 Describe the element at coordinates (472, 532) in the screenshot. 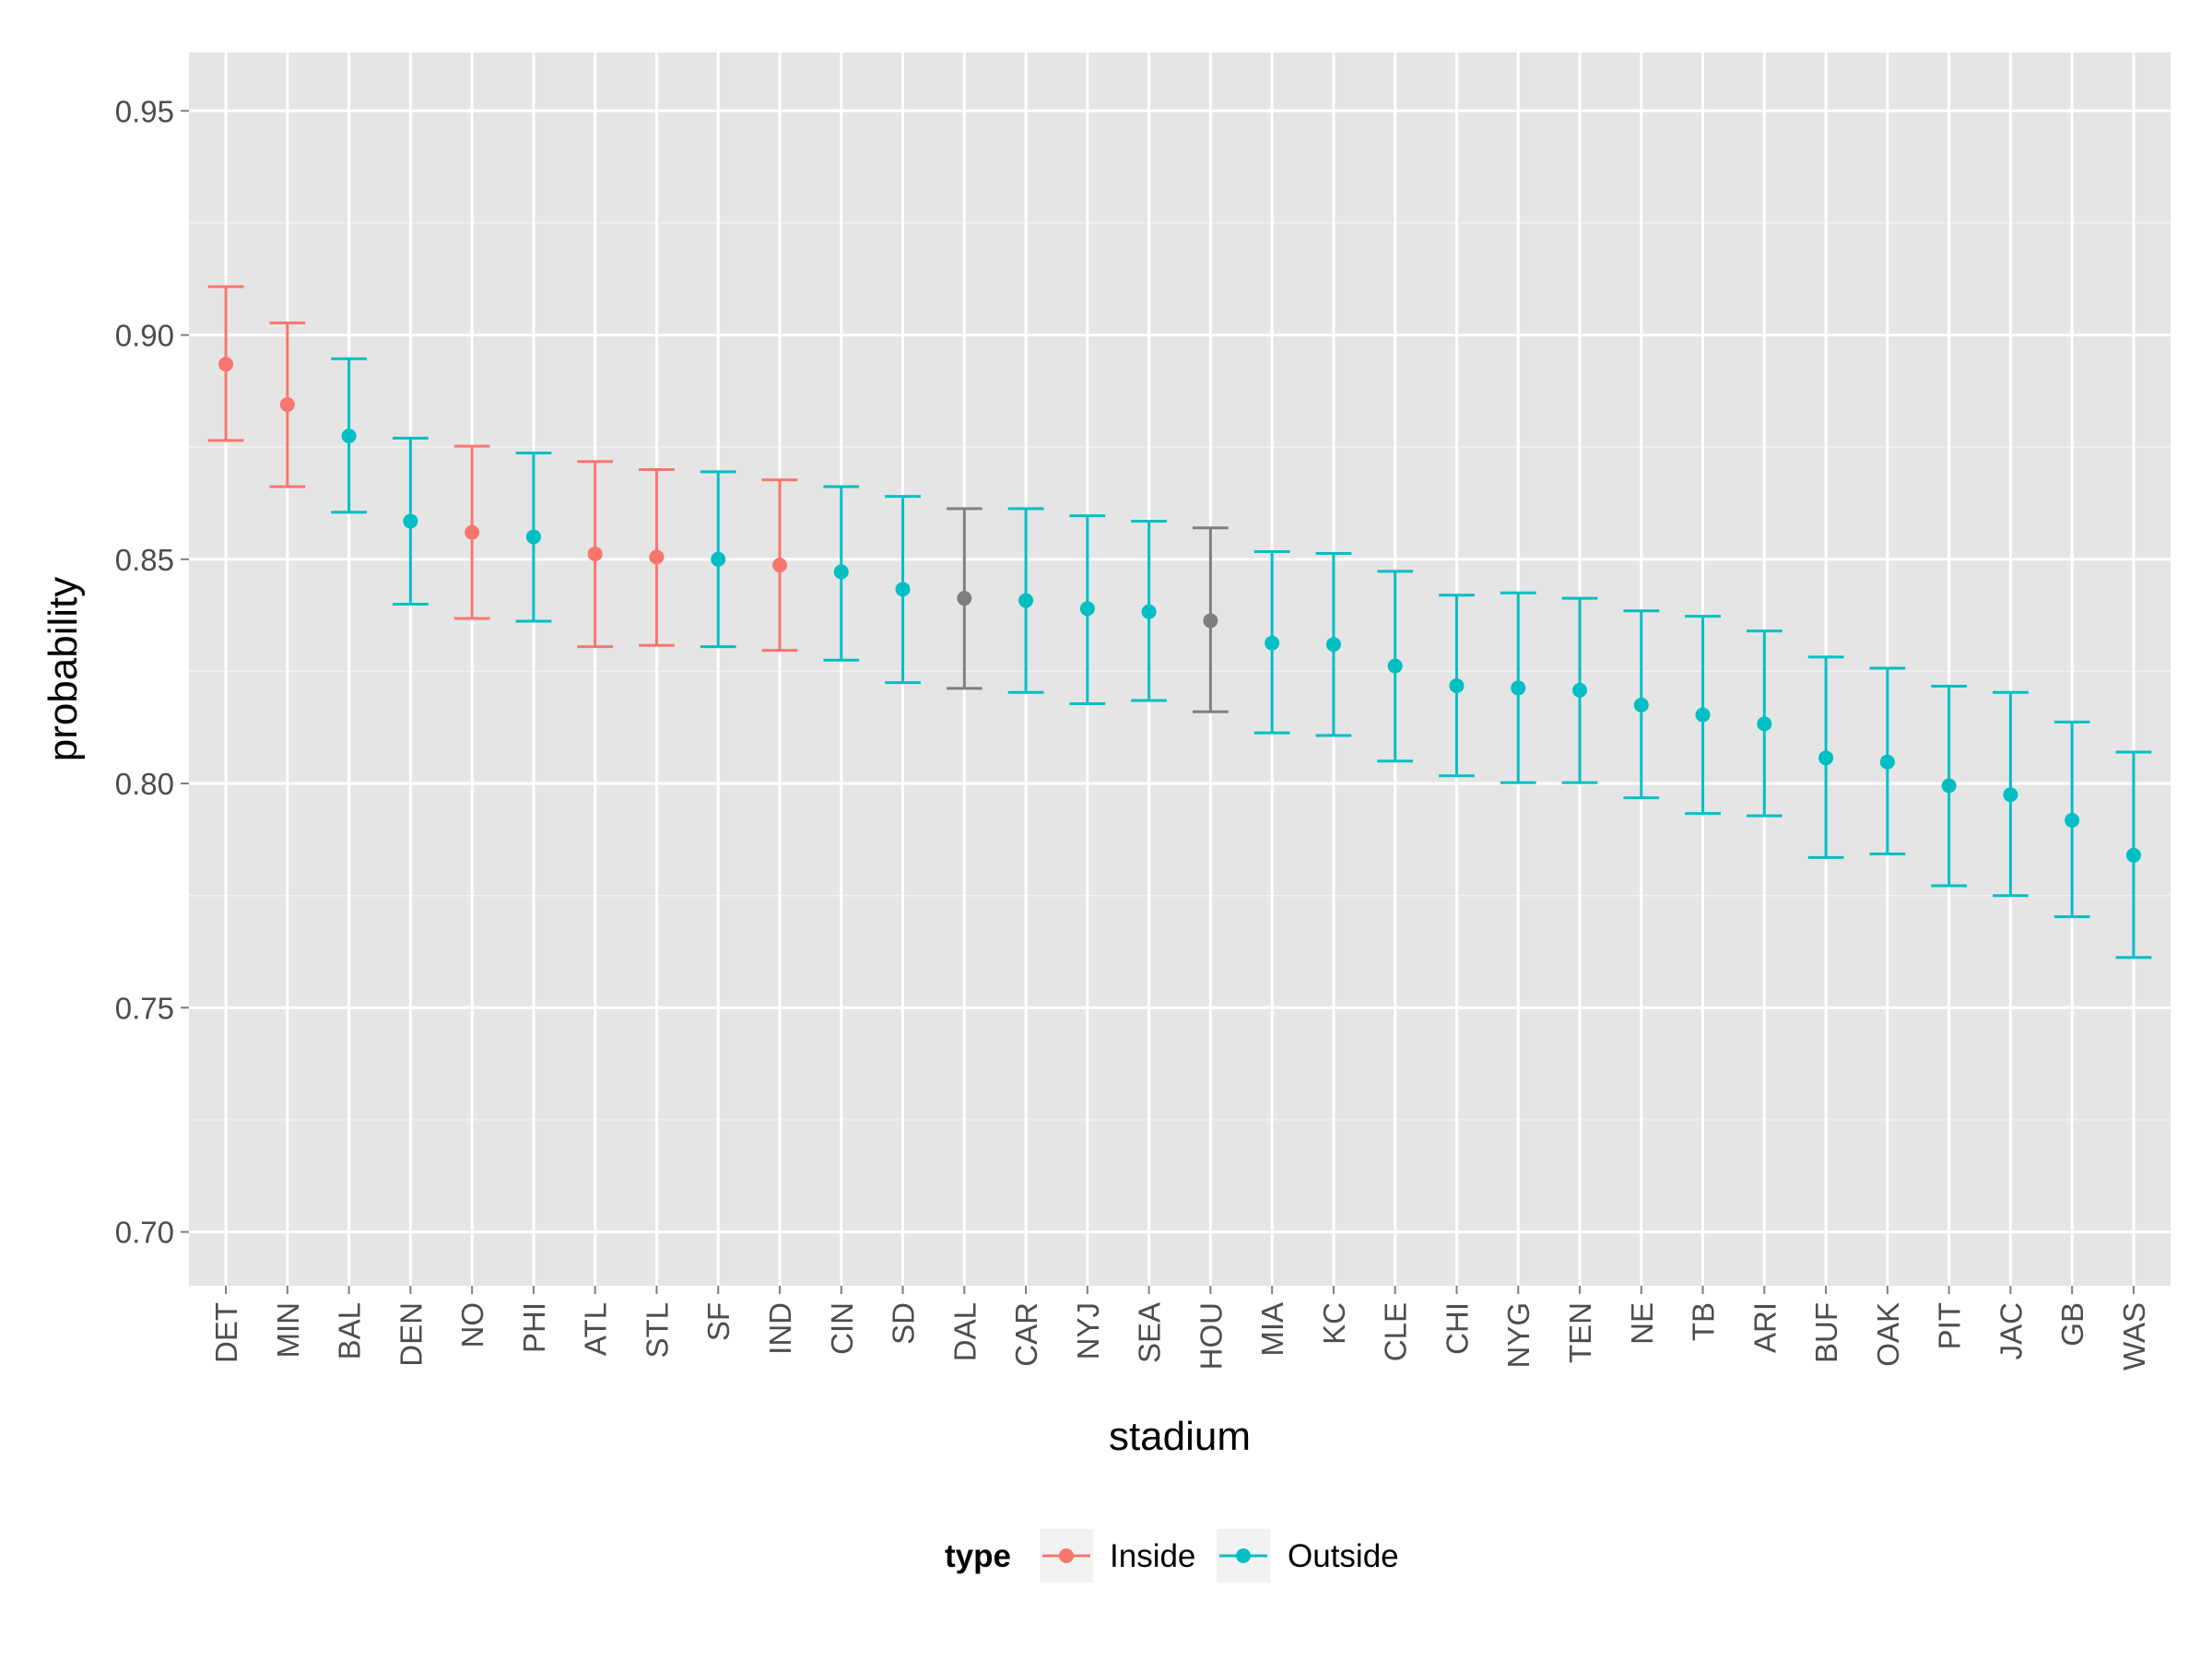

I see `point-no` at that location.